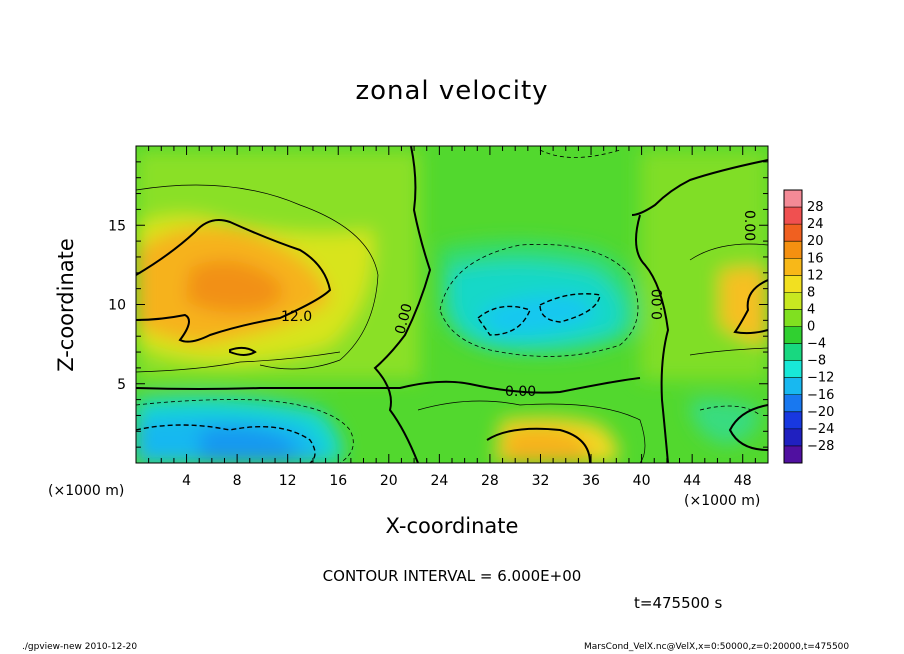  What do you see at coordinates (816, 361) in the screenshot?
I see `colorbar-label: −8` at bounding box center [816, 361].